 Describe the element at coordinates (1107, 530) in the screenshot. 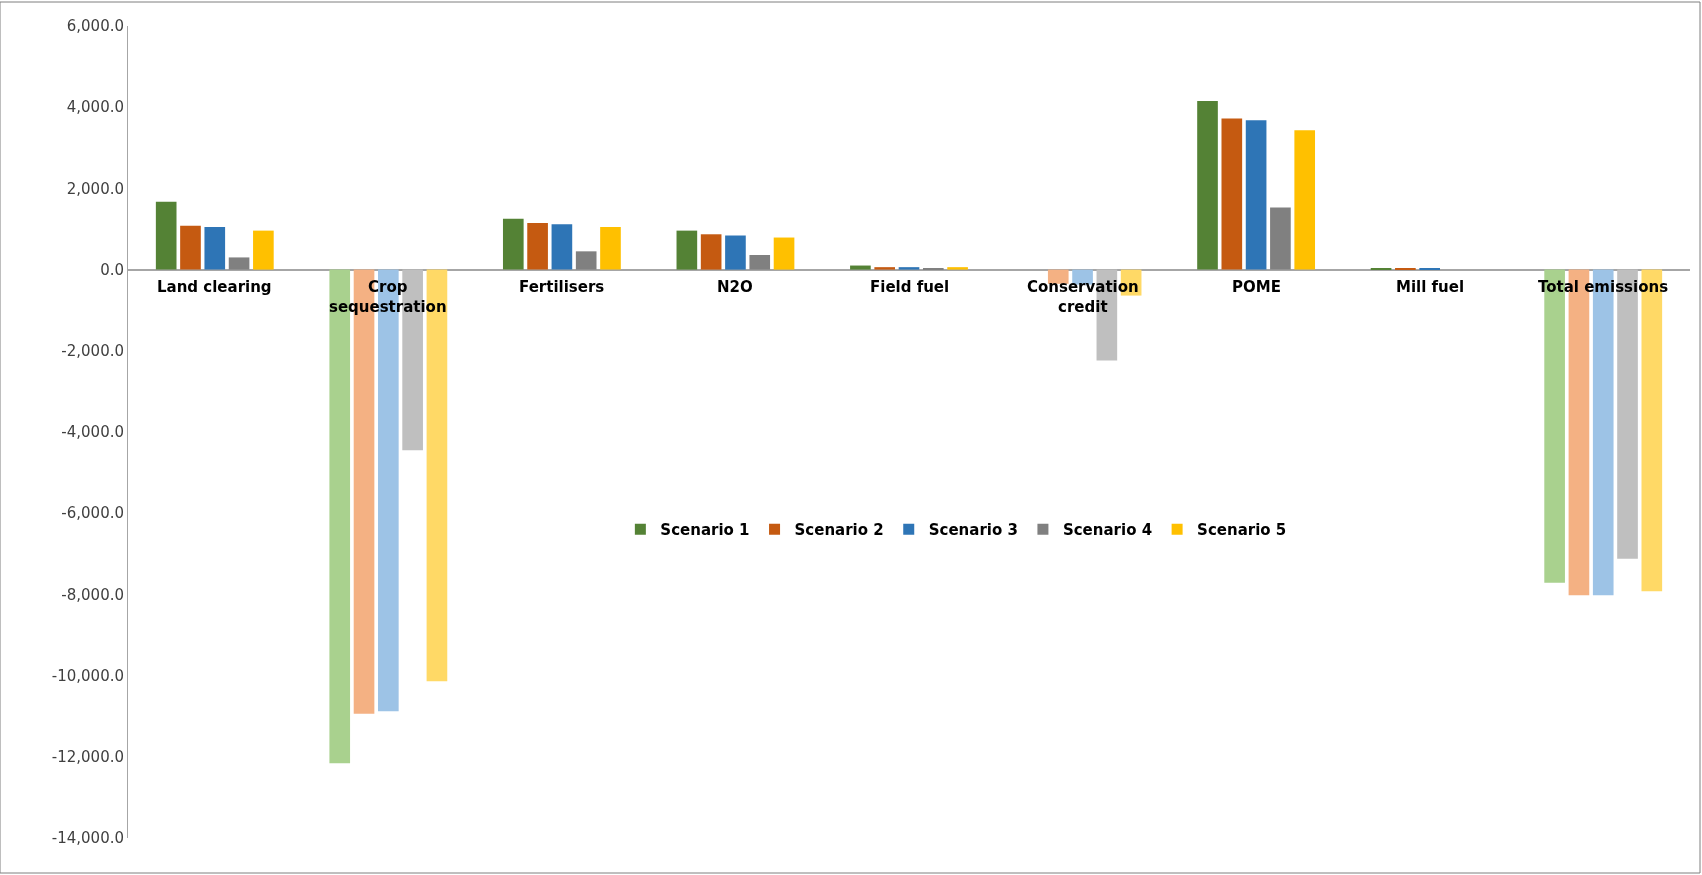

I see `legend-label: Scenario 4` at that location.